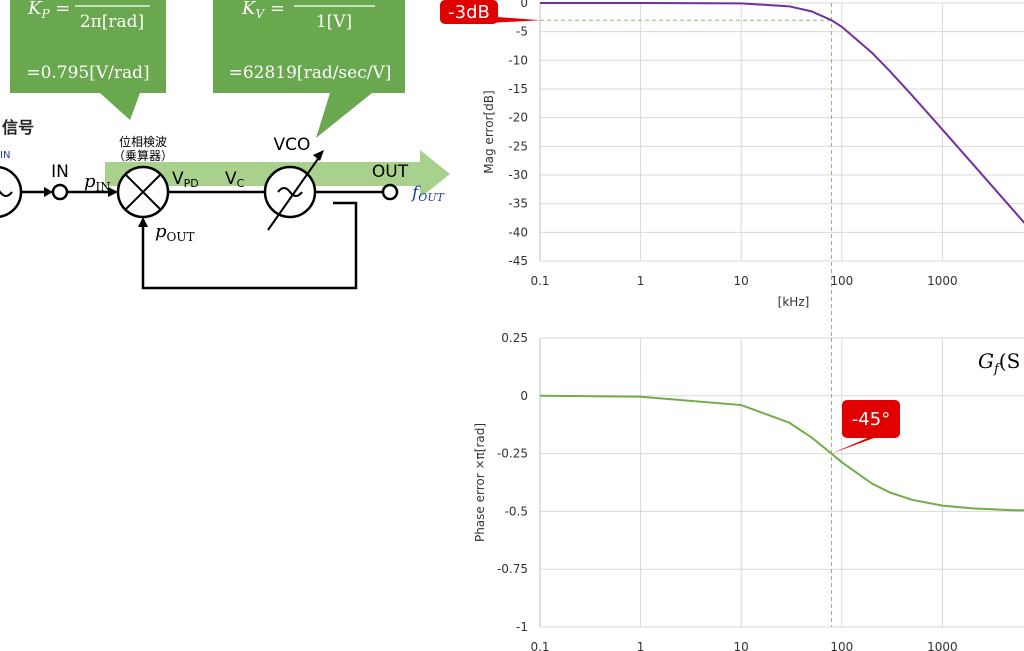 This screenshot has width=1024, height=651. I want to click on annotation-pointer, so click(858, 442).